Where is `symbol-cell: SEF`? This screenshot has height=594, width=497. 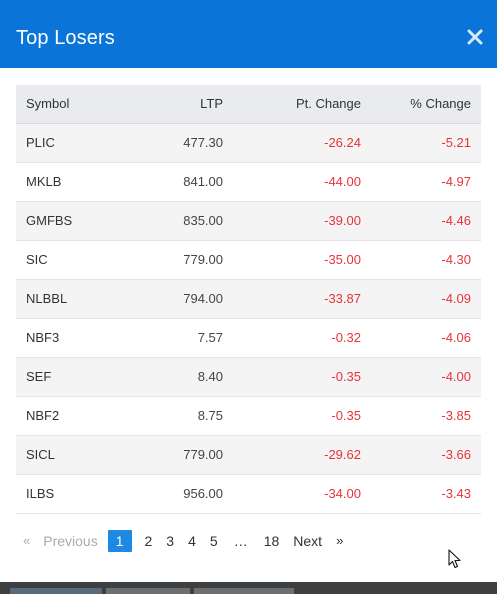 symbol-cell: SEF is located at coordinates (39, 376).